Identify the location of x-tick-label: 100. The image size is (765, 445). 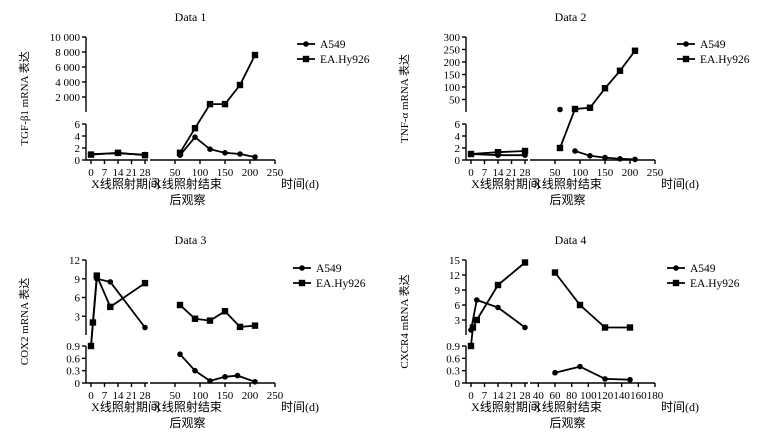
(588, 396).